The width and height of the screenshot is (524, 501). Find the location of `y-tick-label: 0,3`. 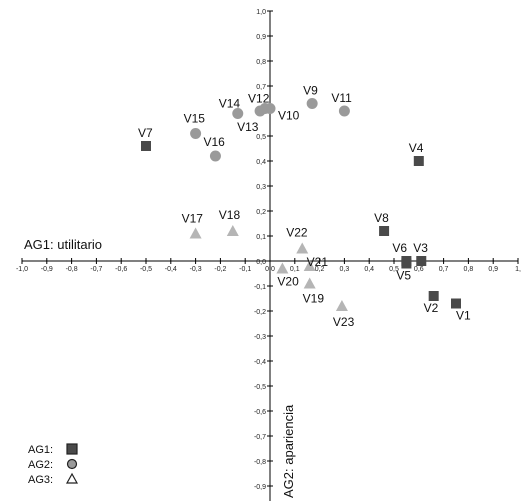

y-tick-label: 0,3 is located at coordinates (261, 187).